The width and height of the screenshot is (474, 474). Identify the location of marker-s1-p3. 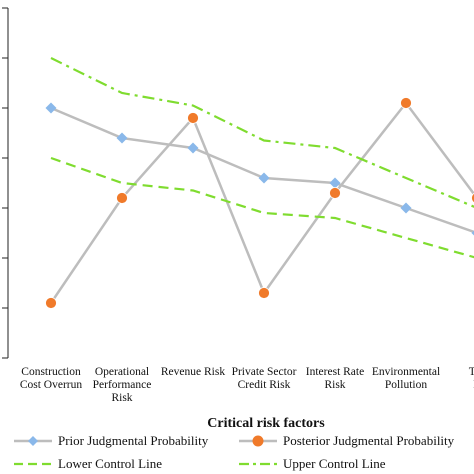
(264, 293).